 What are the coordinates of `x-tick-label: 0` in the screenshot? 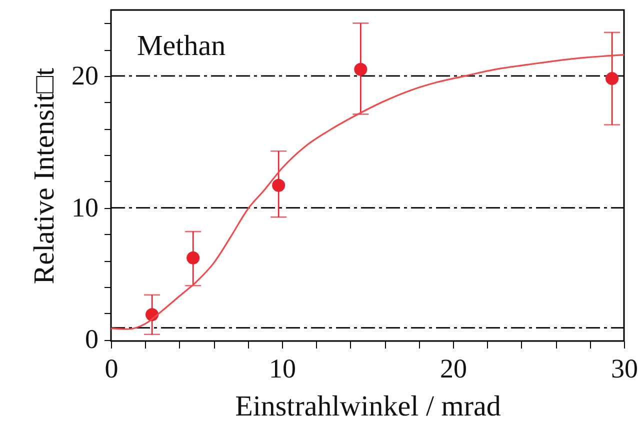 It's located at (111, 369).